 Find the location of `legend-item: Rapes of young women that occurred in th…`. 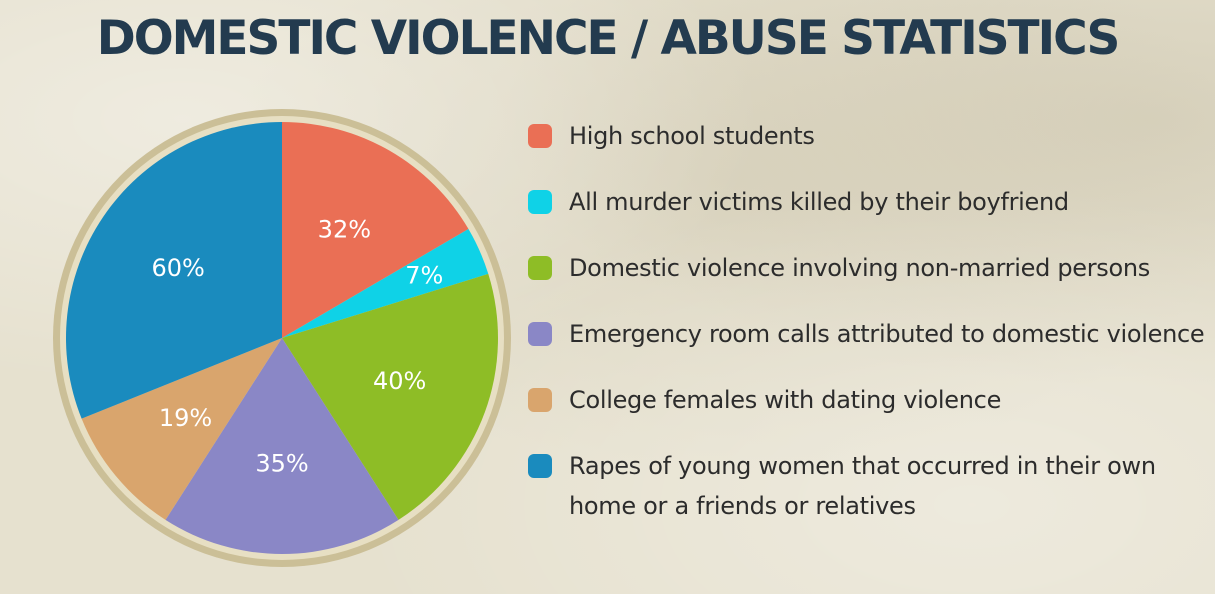

legend-item: Rapes of young women that occurred in th… is located at coordinates (868, 486).